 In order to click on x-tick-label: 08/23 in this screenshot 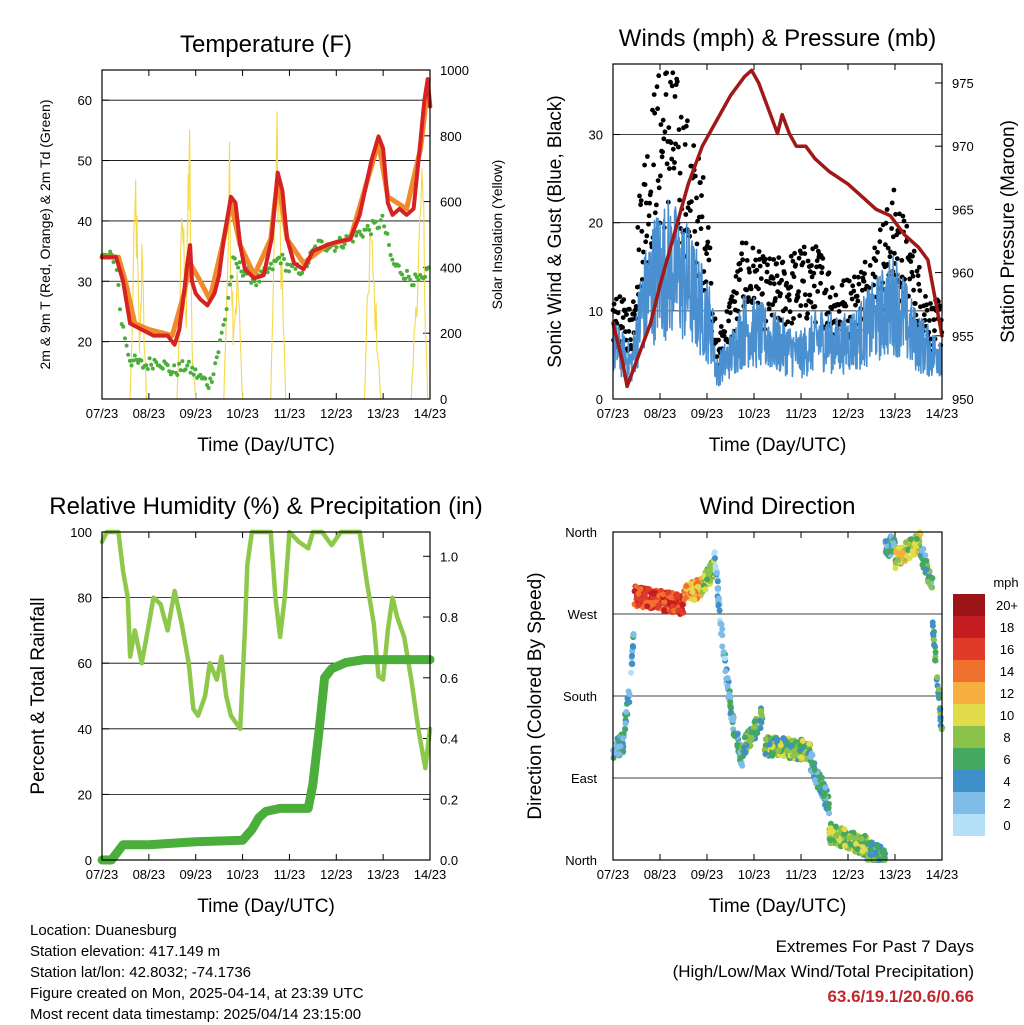, I will do `click(660, 413)`.